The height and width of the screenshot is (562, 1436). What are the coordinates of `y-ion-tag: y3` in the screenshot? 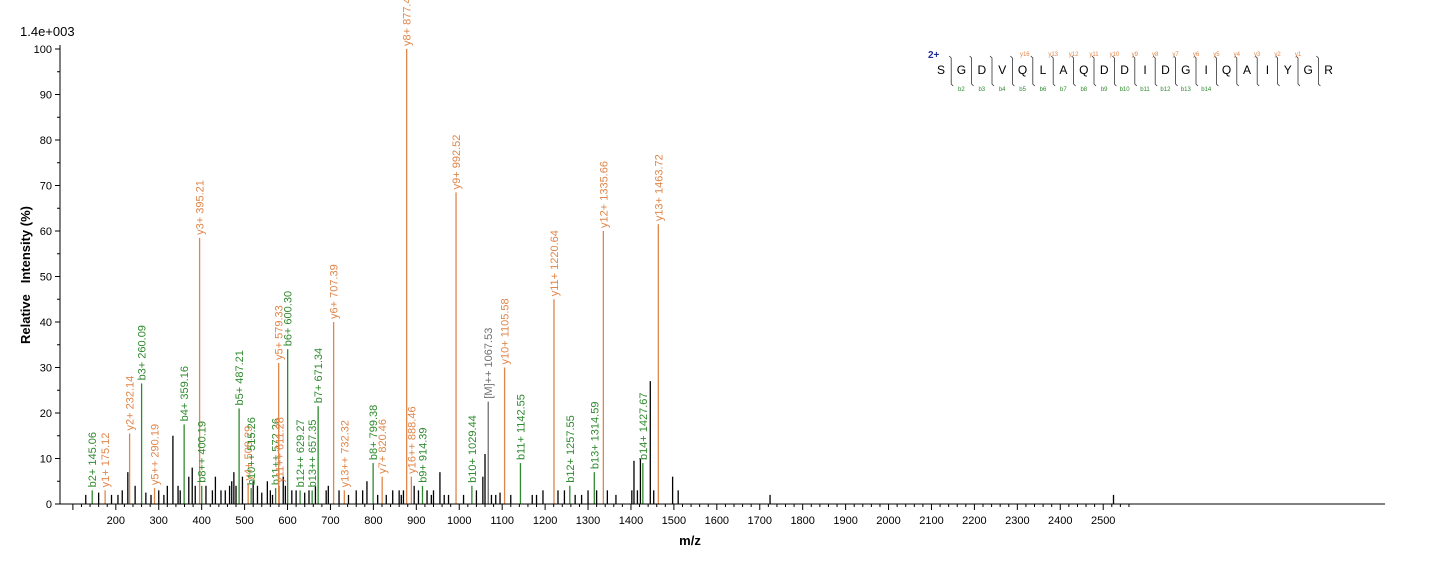 It's located at (1257, 55).